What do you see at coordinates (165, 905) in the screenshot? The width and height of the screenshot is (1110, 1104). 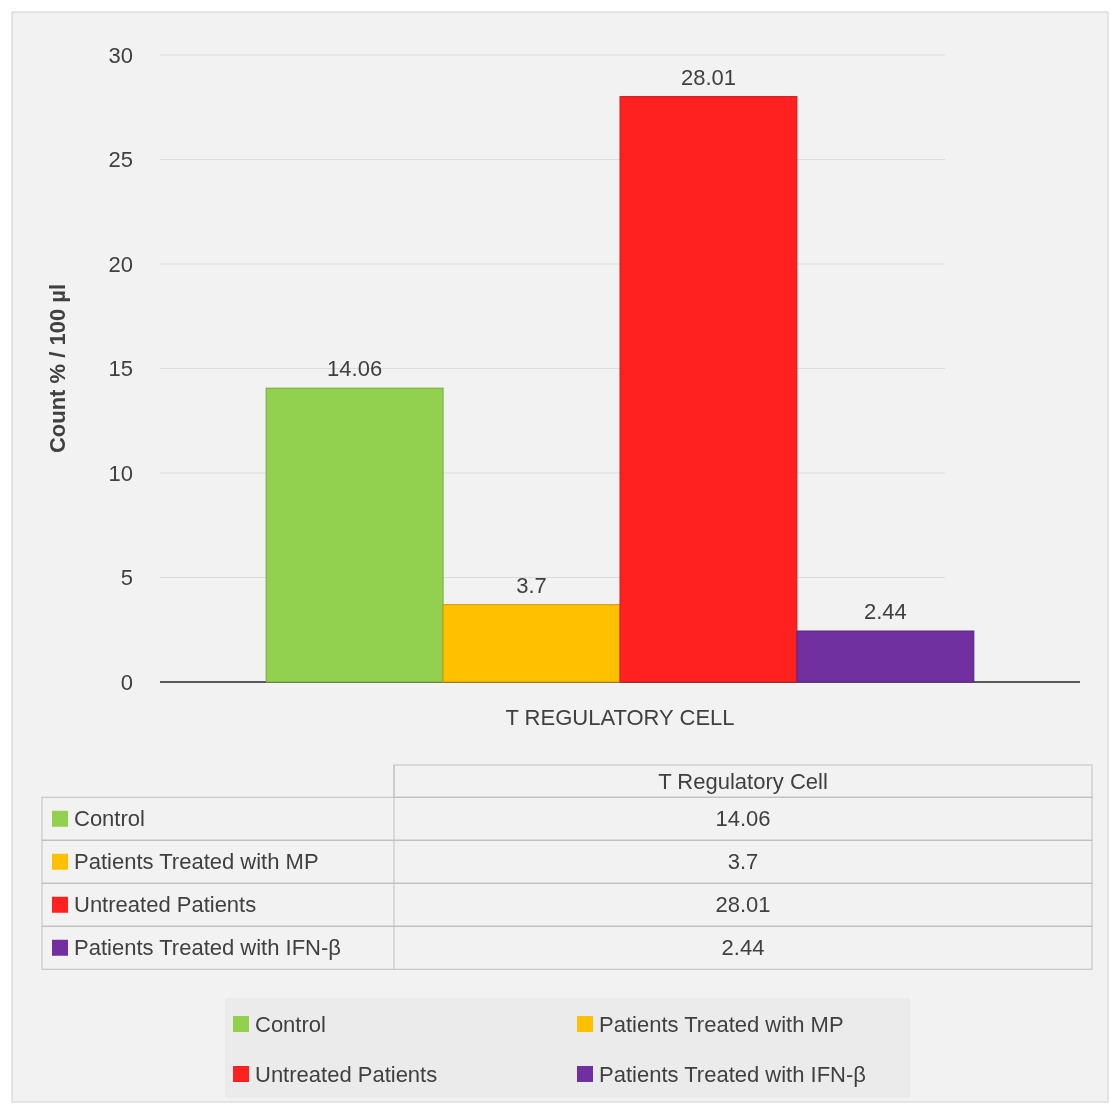 I see `legend-label: Untreated Patients` at bounding box center [165, 905].